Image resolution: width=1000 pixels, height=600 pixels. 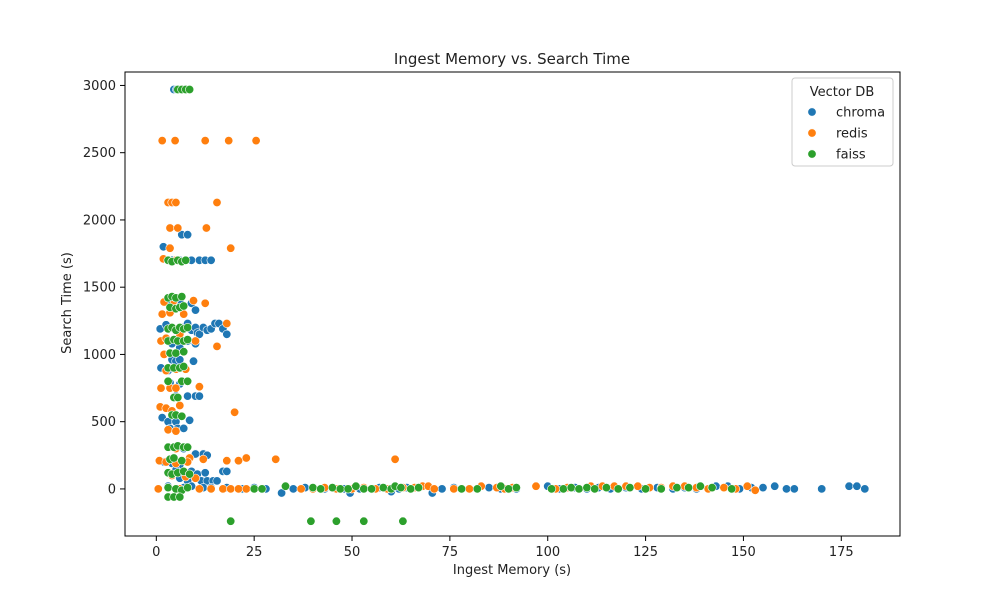 What do you see at coordinates (352, 552) in the screenshot?
I see `x-tick-label: 50` at bounding box center [352, 552].